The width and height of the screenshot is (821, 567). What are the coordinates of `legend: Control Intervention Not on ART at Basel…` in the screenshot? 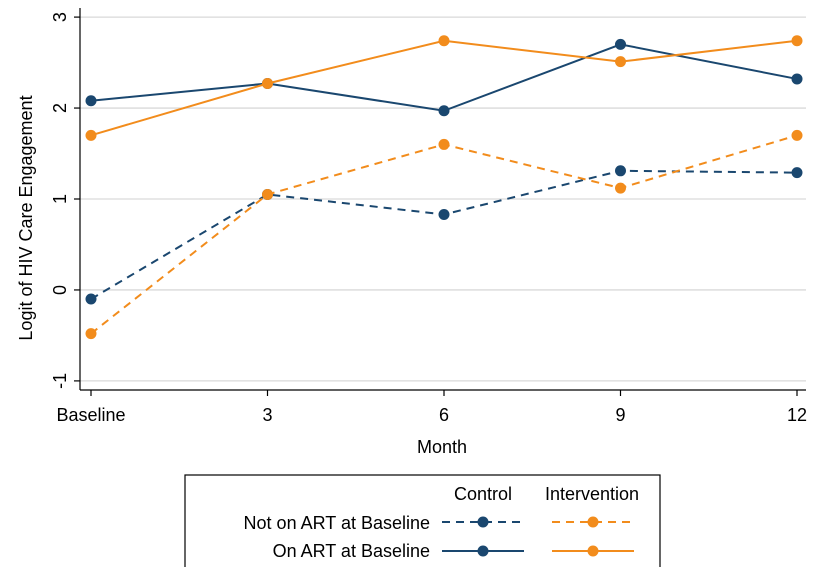 It's located at (422, 520).